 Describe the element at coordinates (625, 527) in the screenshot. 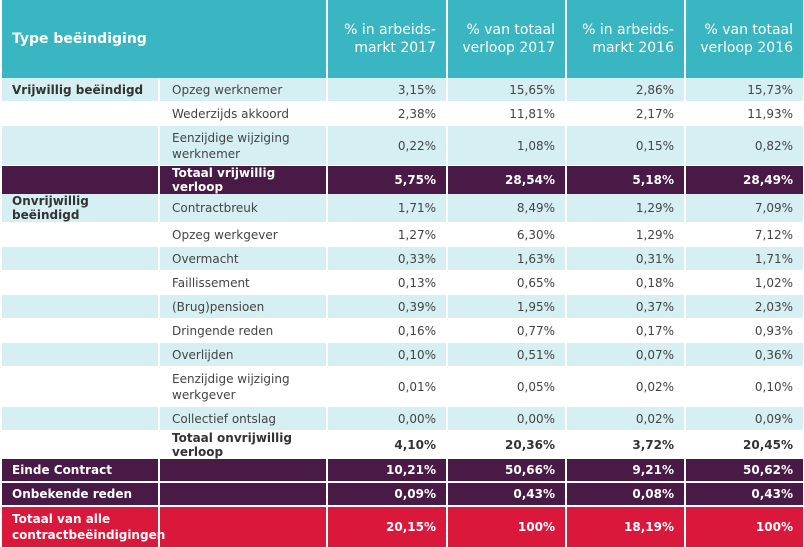

I see `cell-value: 18,19%` at that location.